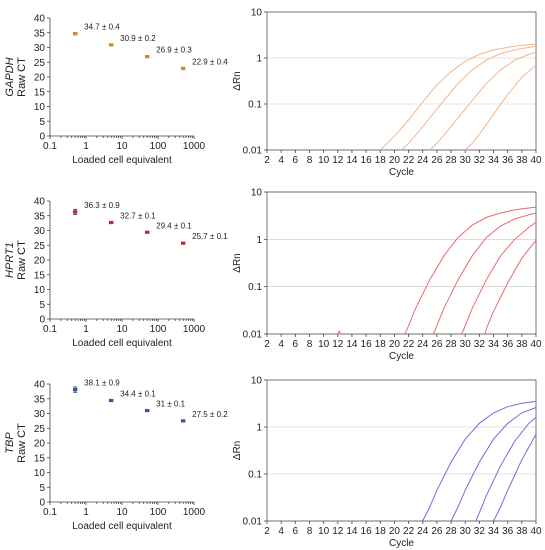  I want to click on data-label: 27.5 ± 0.2, so click(210, 414).